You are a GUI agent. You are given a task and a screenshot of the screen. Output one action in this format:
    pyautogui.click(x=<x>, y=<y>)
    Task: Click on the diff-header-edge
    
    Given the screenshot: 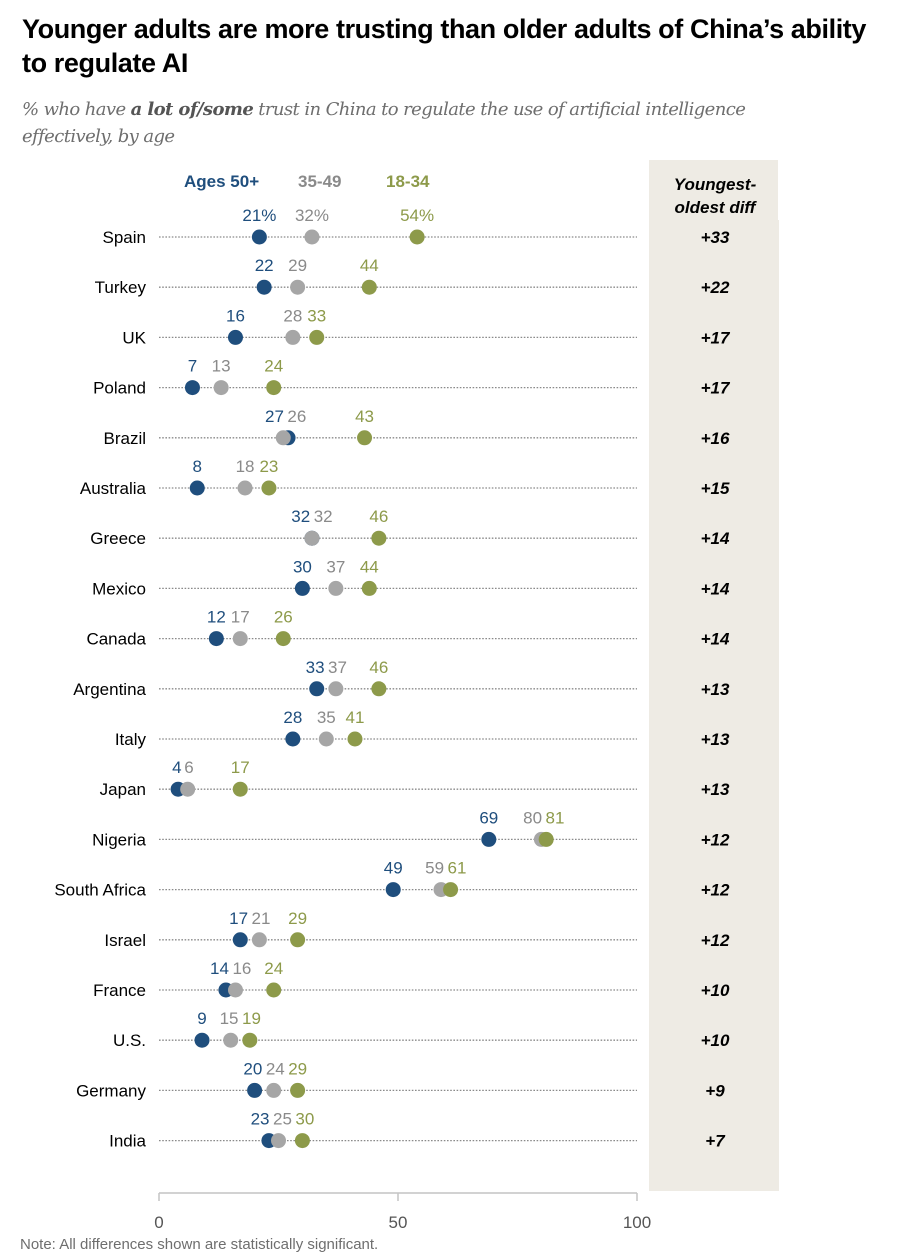 What is the action you would take?
    pyautogui.click(x=778, y=190)
    